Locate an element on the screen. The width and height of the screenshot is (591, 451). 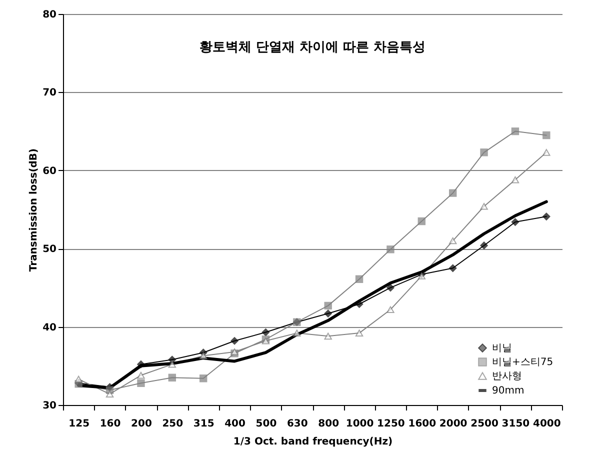
x-tick-label: 630 is located at coordinates (297, 424).